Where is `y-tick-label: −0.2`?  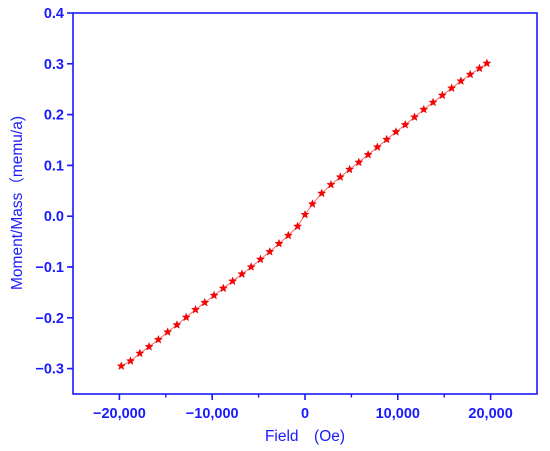 y-tick-label: −0.2 is located at coordinates (49, 319).